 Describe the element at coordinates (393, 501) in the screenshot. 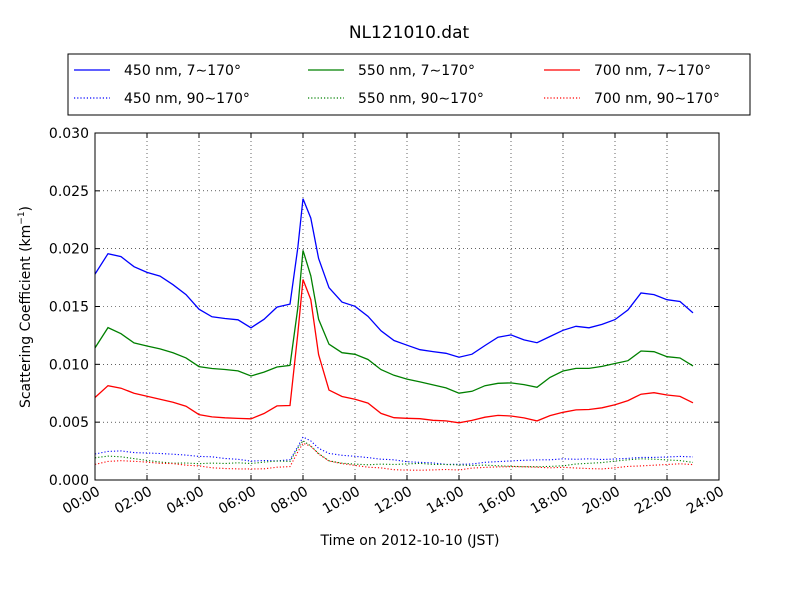

I see `x-tick-label: 12:00` at that location.